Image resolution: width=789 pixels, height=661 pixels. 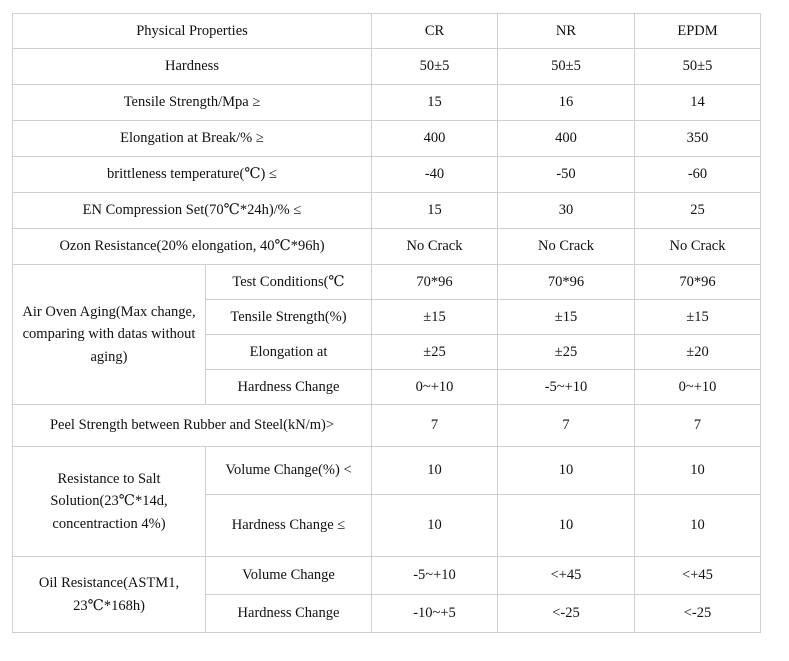 I want to click on cell-epdm: 14, so click(x=697, y=102).